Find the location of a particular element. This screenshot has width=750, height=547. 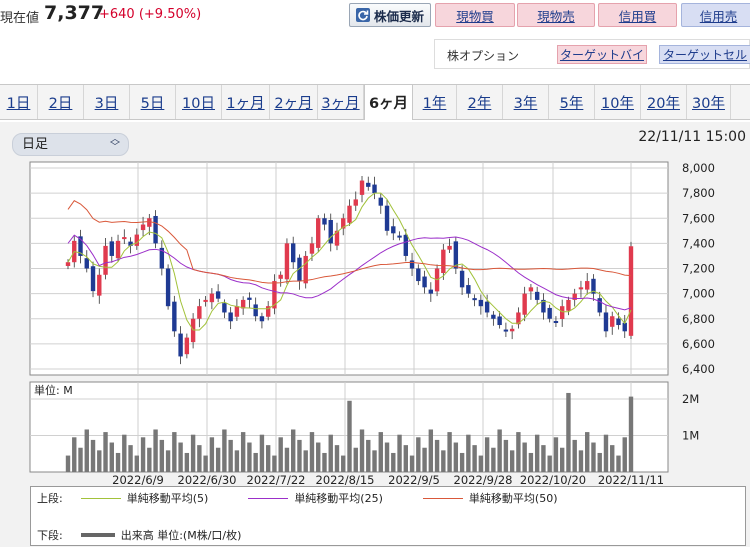

date-tick-label: 2022/7/22 is located at coordinates (276, 479).